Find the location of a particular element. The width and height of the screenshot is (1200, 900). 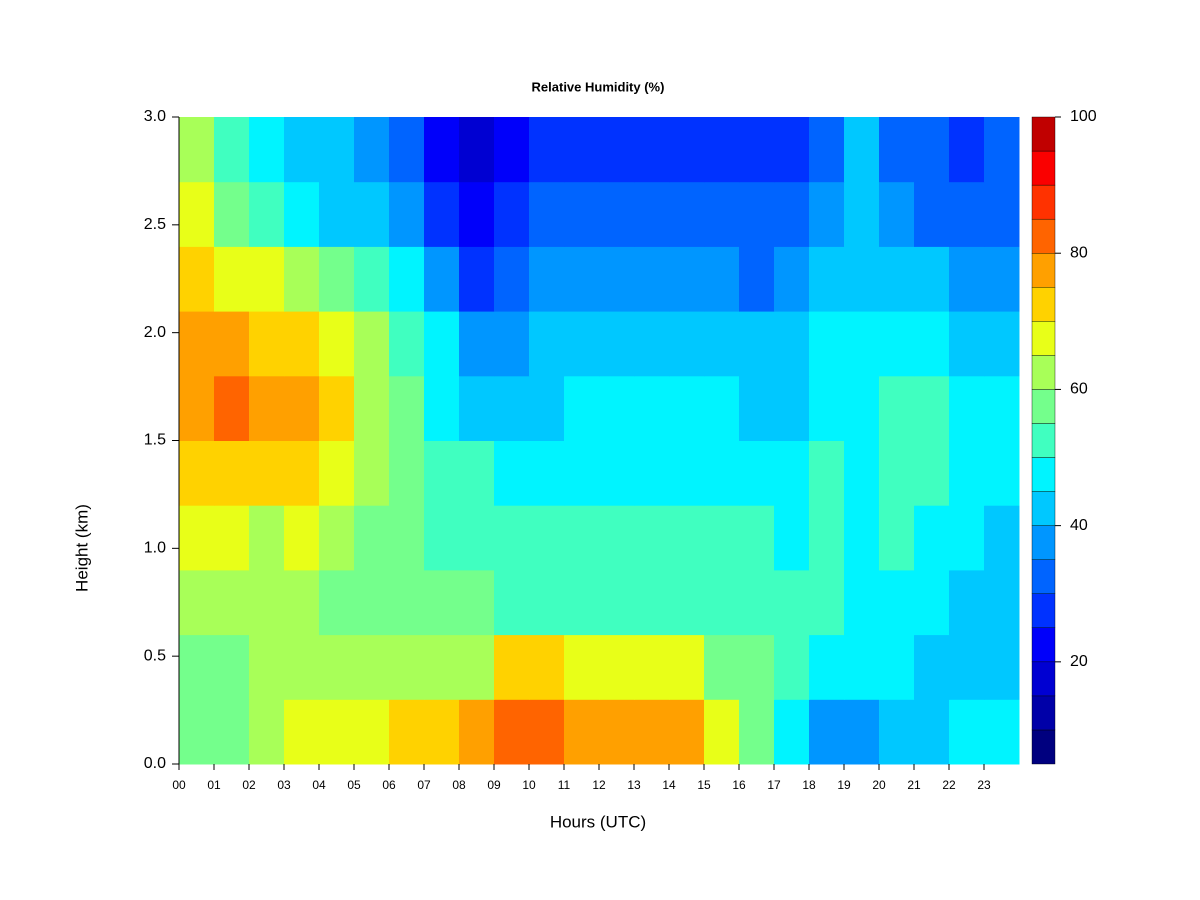

colorbar-tick-label: 100 is located at coordinates (1083, 116).